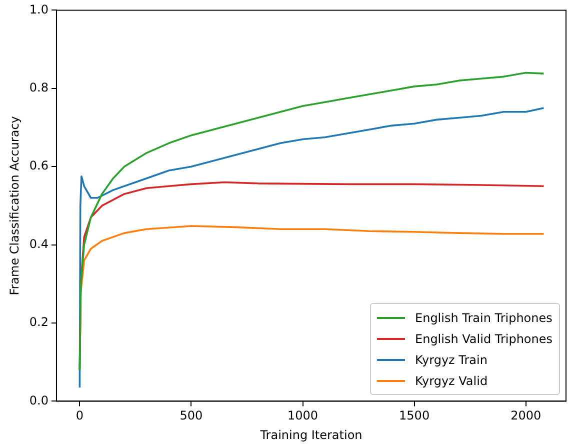  Describe the element at coordinates (451, 381) in the screenshot. I see `legend-label: Kyrgyz Valid` at that location.